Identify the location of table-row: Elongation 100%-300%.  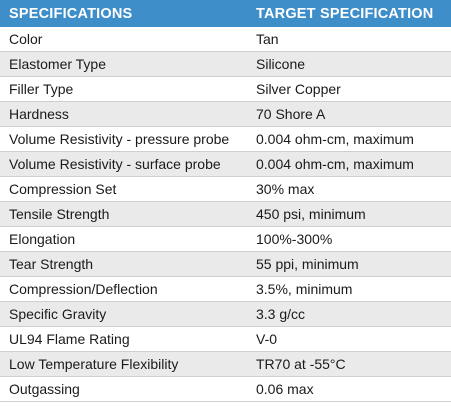
(225, 239).